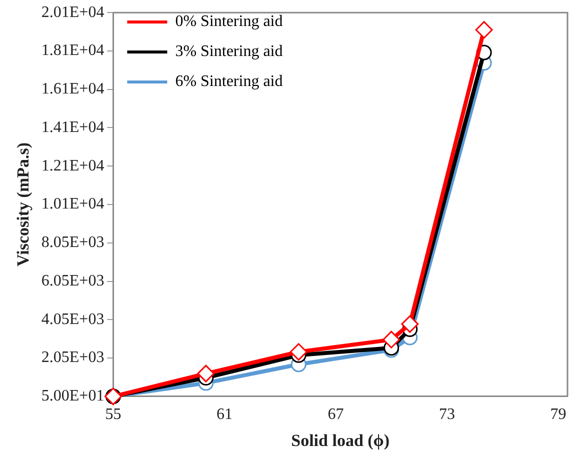 The height and width of the screenshot is (464, 577). What do you see at coordinates (23, 204) in the screenshot?
I see `y-axis-title: Viscosity (mPa.s)` at bounding box center [23, 204].